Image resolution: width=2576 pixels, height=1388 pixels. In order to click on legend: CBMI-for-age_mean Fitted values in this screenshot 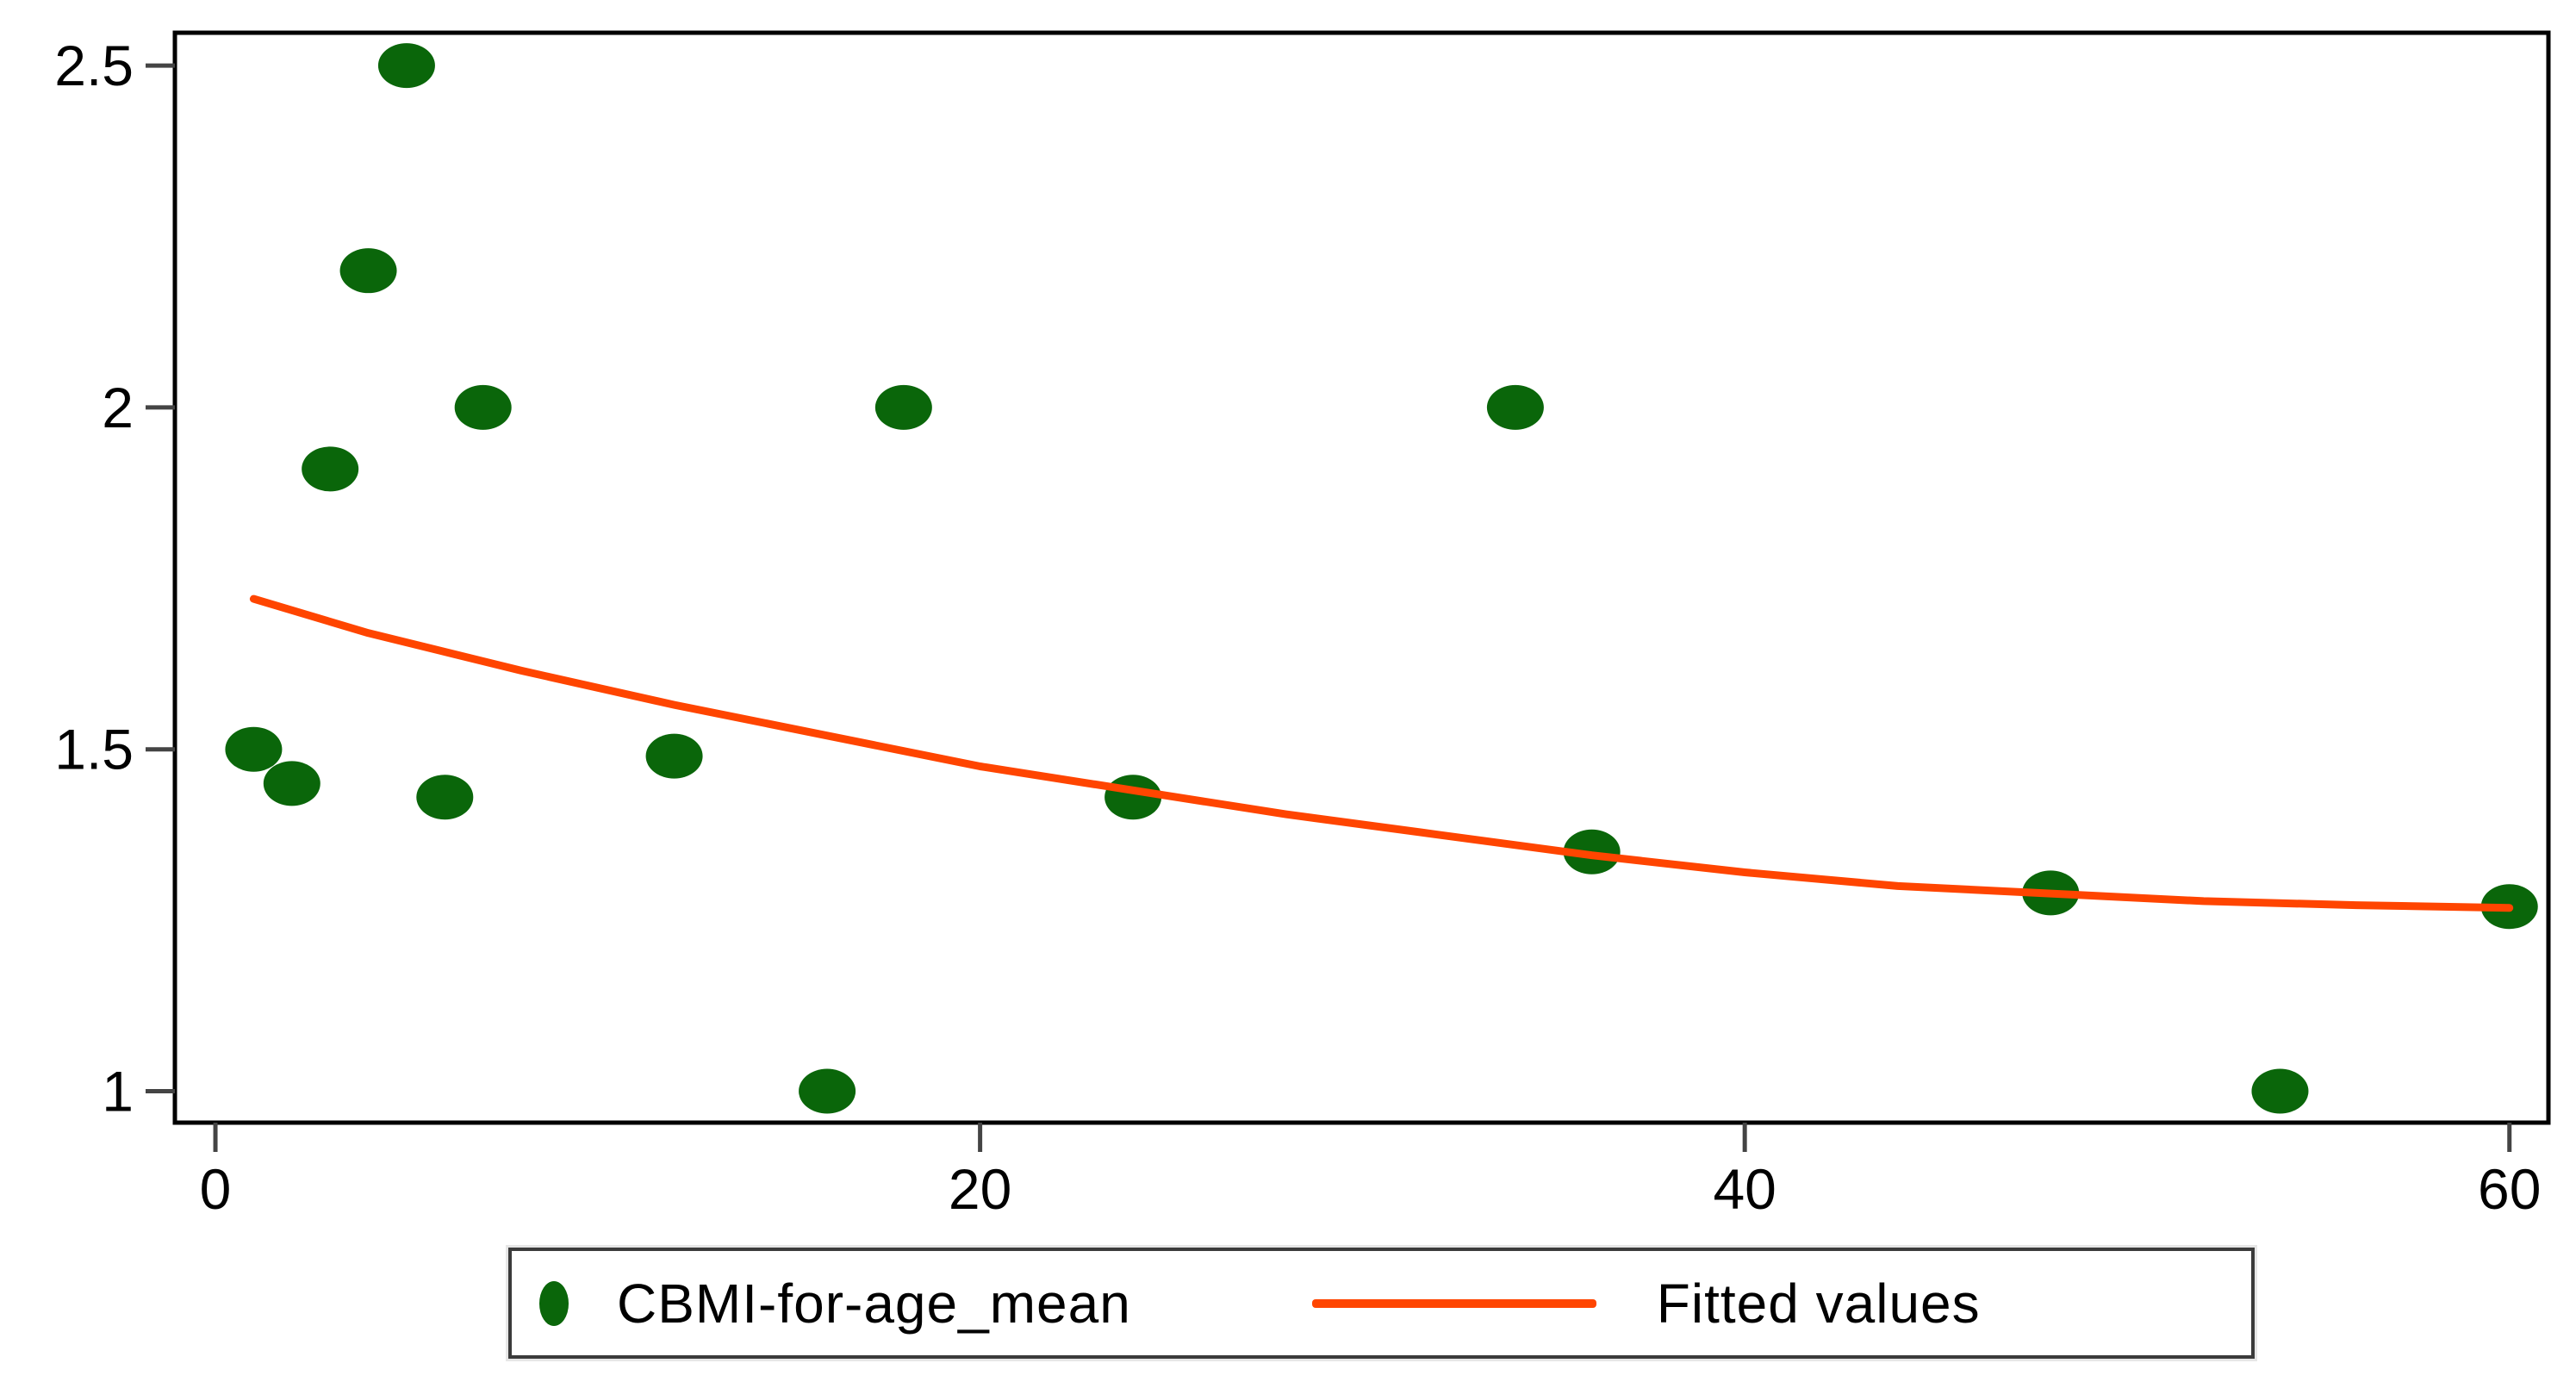, I will do `click(1382, 1303)`.